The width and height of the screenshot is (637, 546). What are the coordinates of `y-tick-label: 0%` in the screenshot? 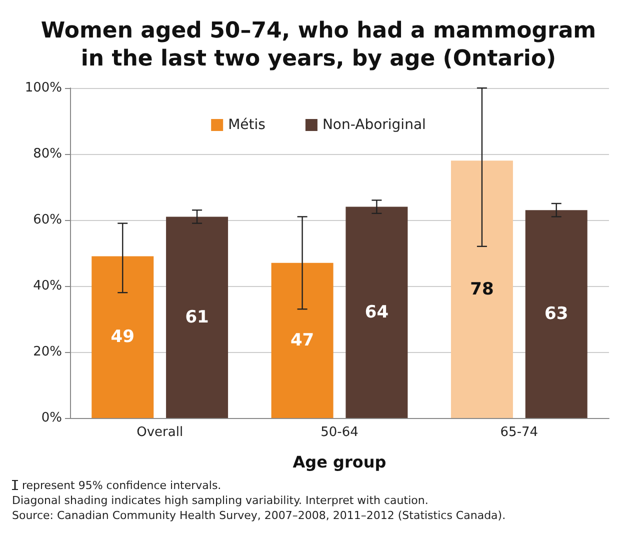 It's located at (51, 418).